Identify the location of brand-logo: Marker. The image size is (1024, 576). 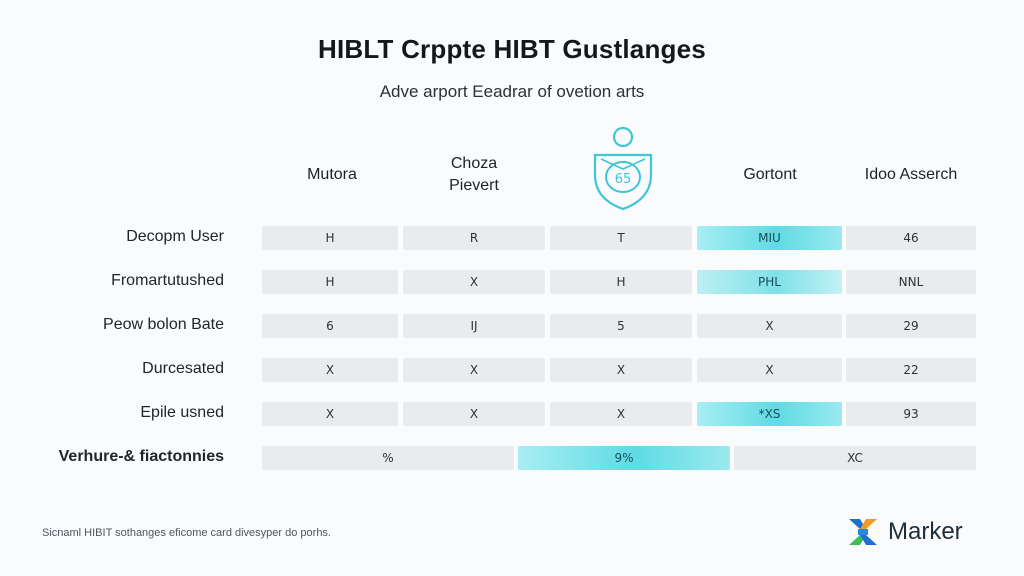
(904, 532).